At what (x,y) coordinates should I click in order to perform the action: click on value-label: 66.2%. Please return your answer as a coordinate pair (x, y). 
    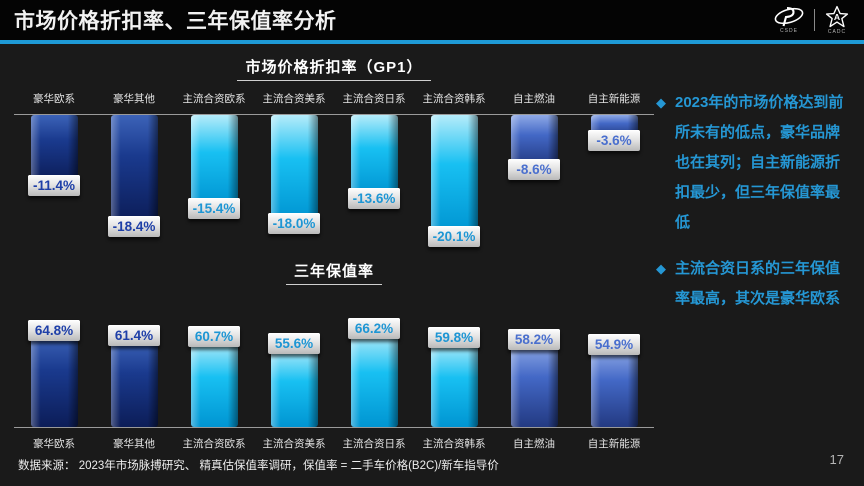
    Looking at the image, I should click on (374, 328).